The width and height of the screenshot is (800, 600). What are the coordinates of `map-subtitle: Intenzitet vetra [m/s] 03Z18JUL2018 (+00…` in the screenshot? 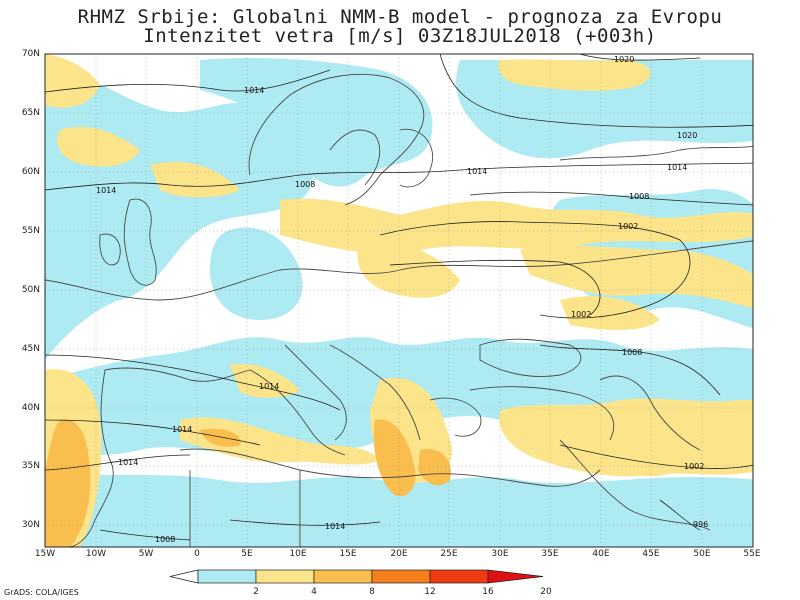 It's located at (400, 36).